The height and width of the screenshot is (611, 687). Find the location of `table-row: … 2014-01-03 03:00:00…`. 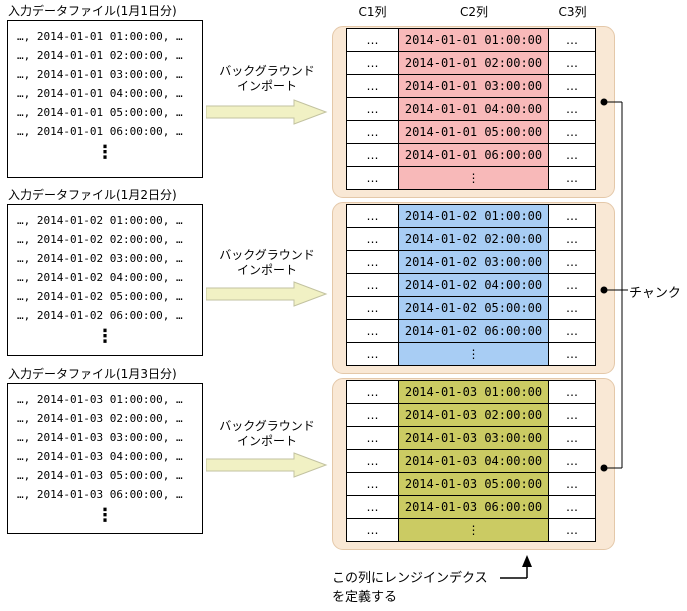

table-row: … 2014-01-03 03:00:00… is located at coordinates (471, 438).